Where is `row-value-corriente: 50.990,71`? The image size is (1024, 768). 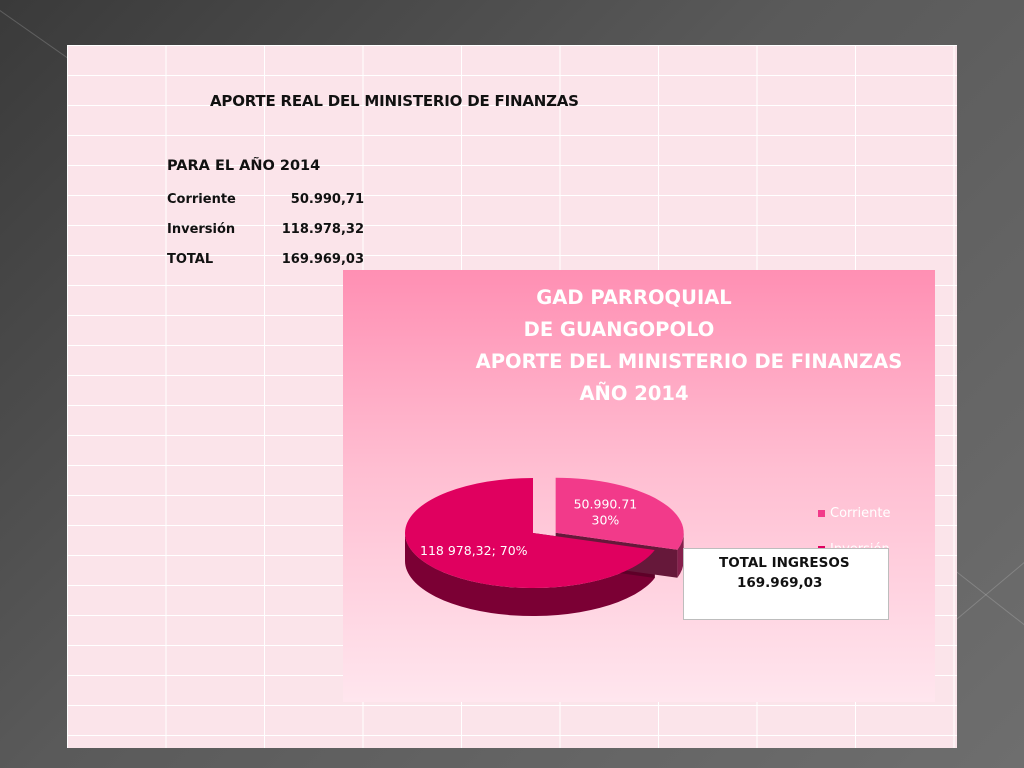 row-value-corriente: 50.990,71 is located at coordinates (327, 199).